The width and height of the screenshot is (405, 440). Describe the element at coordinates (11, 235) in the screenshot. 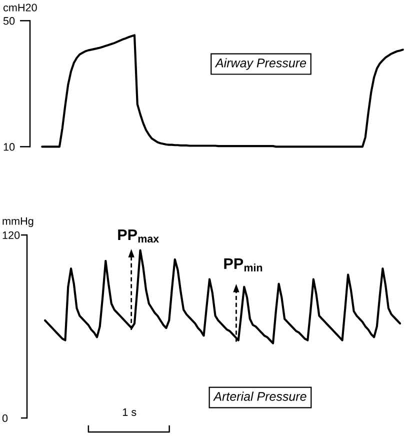

I see `y-tick-label: 120` at that location.